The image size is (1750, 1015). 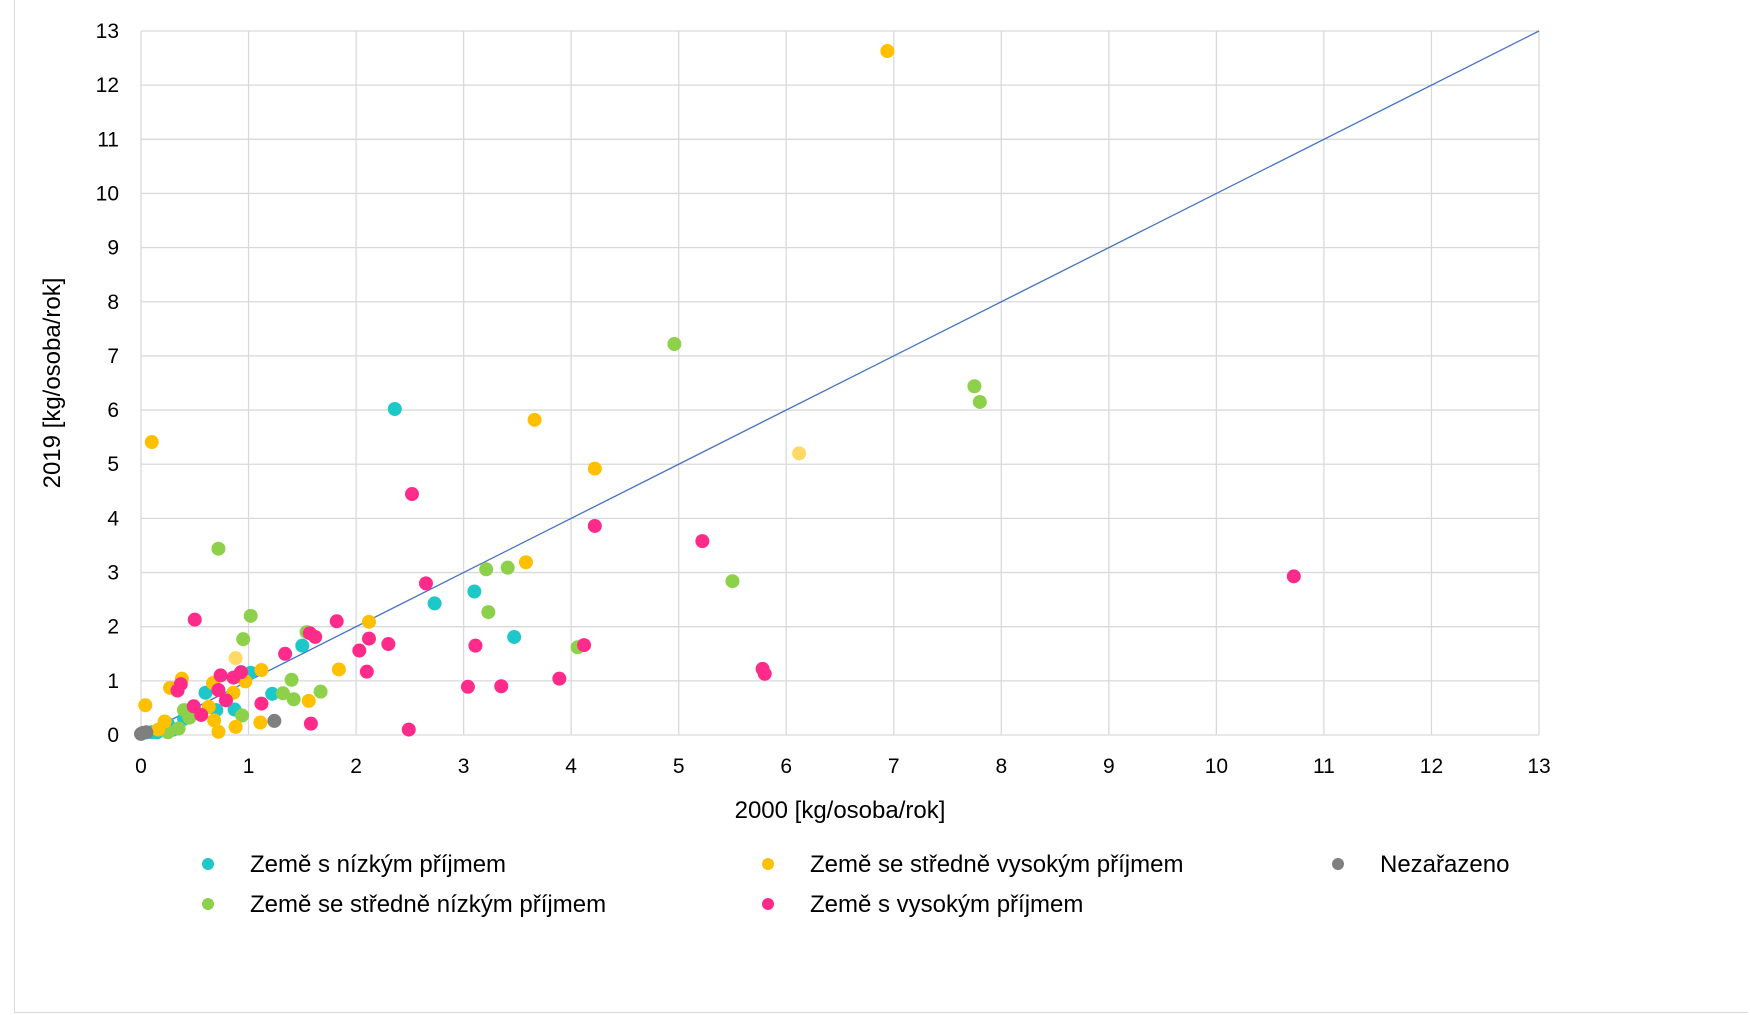 What do you see at coordinates (113, 410) in the screenshot?
I see `y-tick-label: 6` at bounding box center [113, 410].